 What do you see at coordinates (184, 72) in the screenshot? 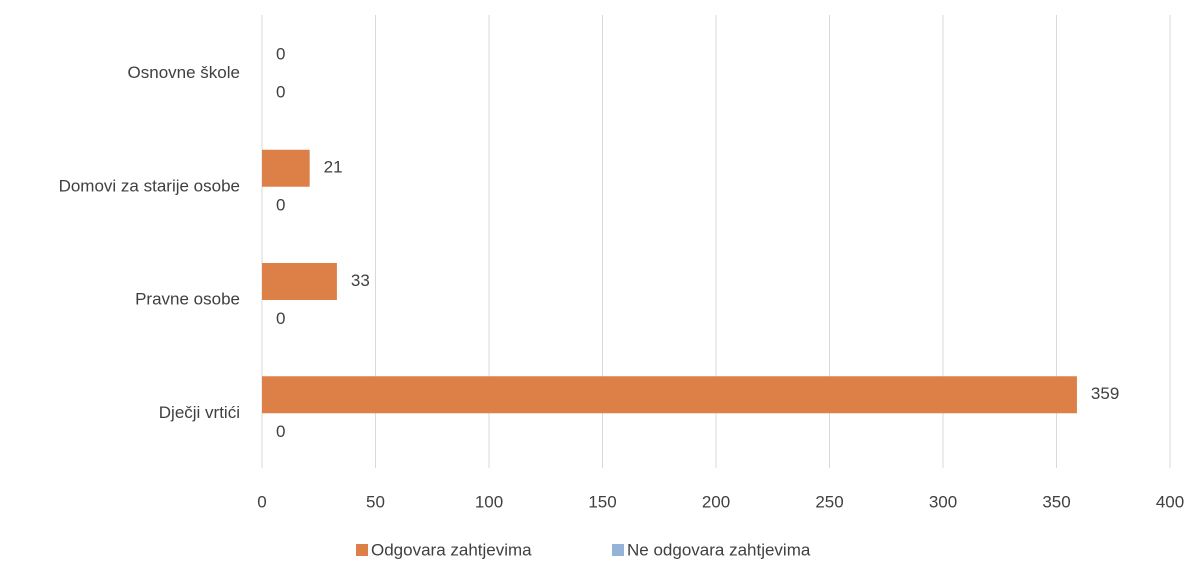
I see `y-tick-label: Osnovne škole` at bounding box center [184, 72].